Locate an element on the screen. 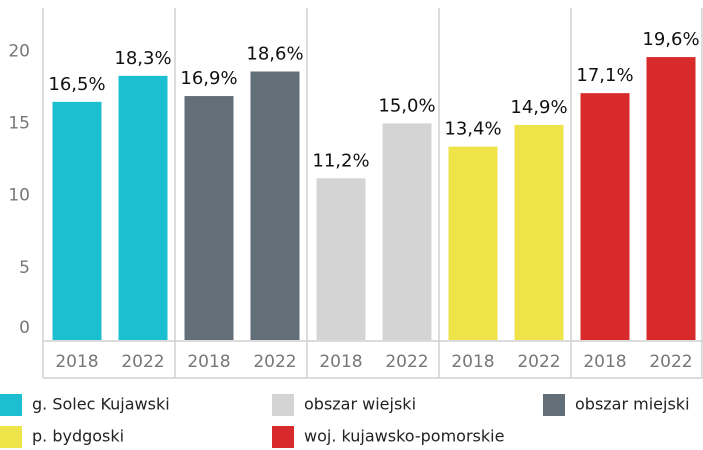  value-label: 17,1% is located at coordinates (604, 75).